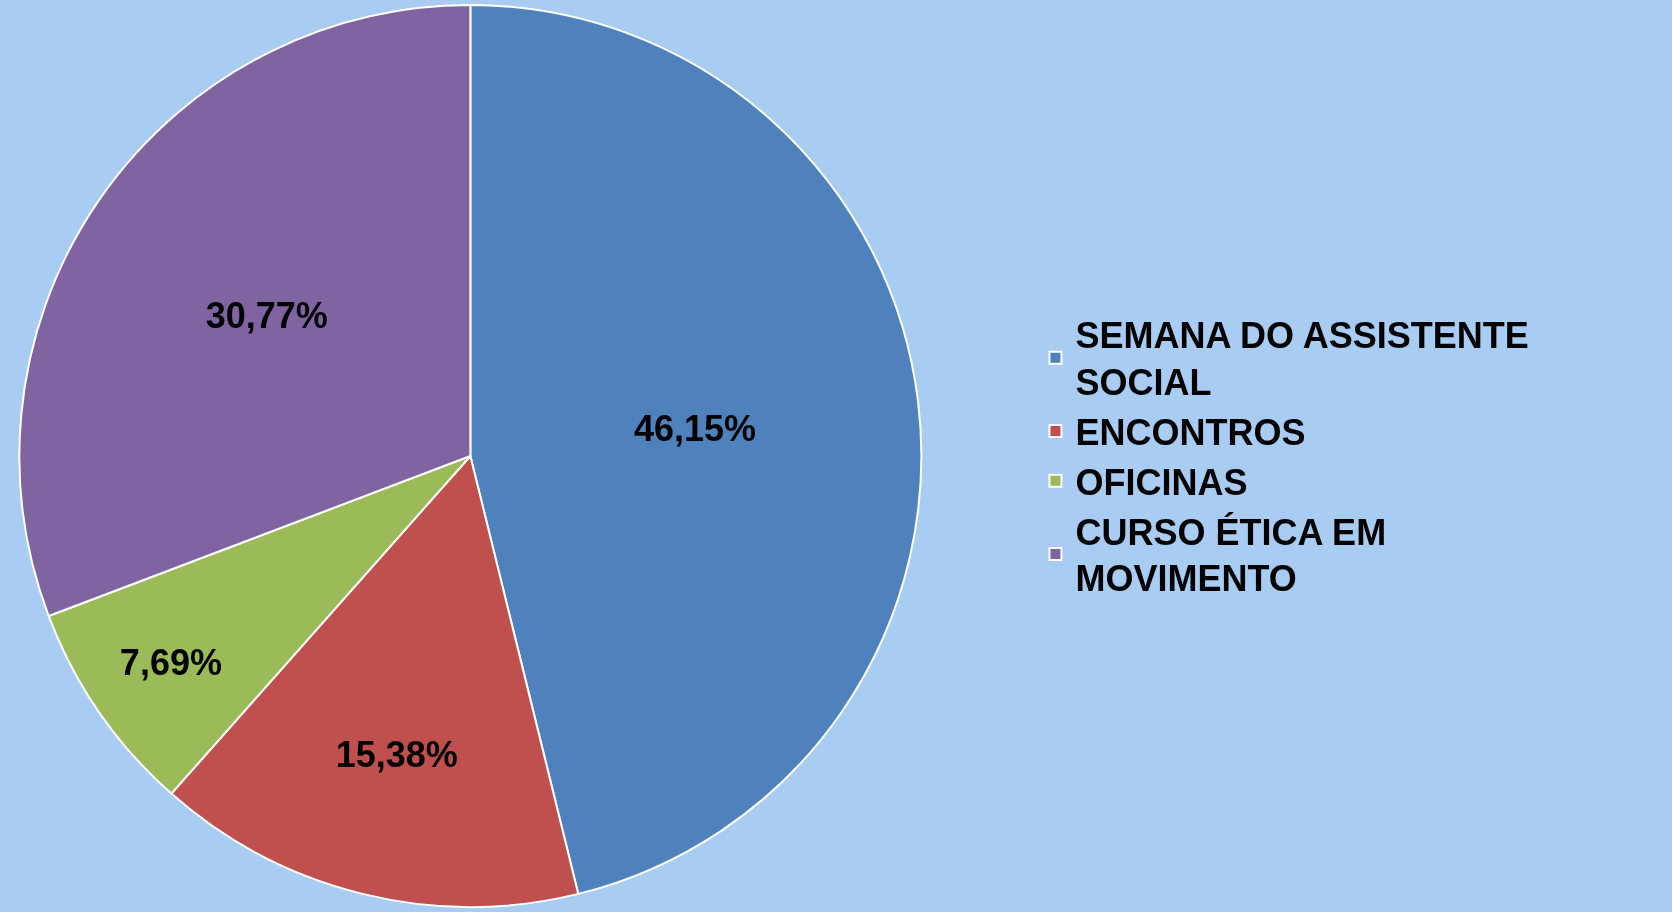 The image size is (1672, 912). I want to click on legend-label: OFICINAS, so click(1161, 482).